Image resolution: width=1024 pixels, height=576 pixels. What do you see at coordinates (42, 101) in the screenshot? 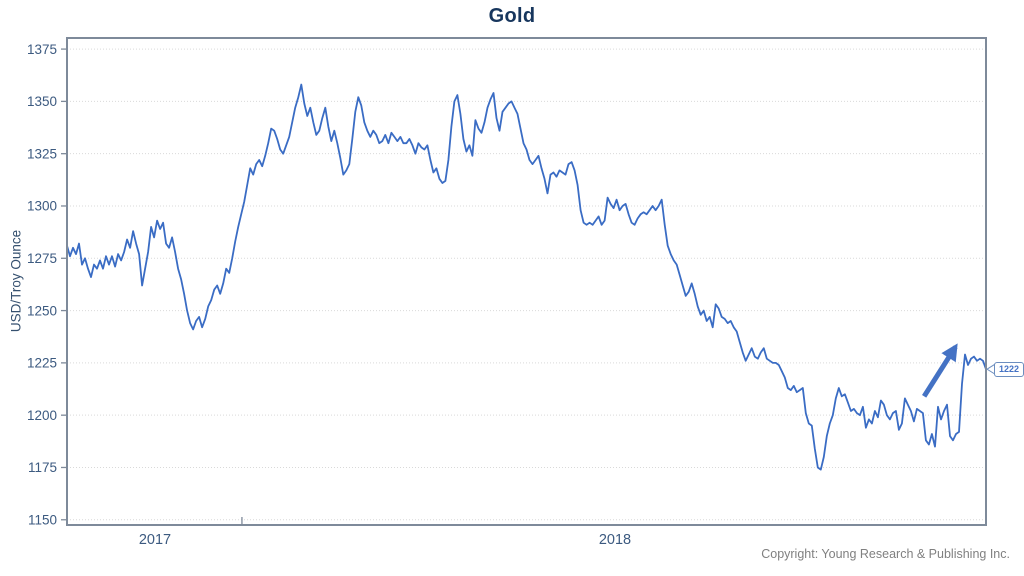
I see `y-tick-label: 1350` at bounding box center [42, 101].